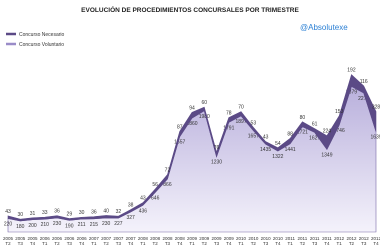 The width and height of the screenshot is (380, 250). I want to click on data-label: 227, so click(118, 224).